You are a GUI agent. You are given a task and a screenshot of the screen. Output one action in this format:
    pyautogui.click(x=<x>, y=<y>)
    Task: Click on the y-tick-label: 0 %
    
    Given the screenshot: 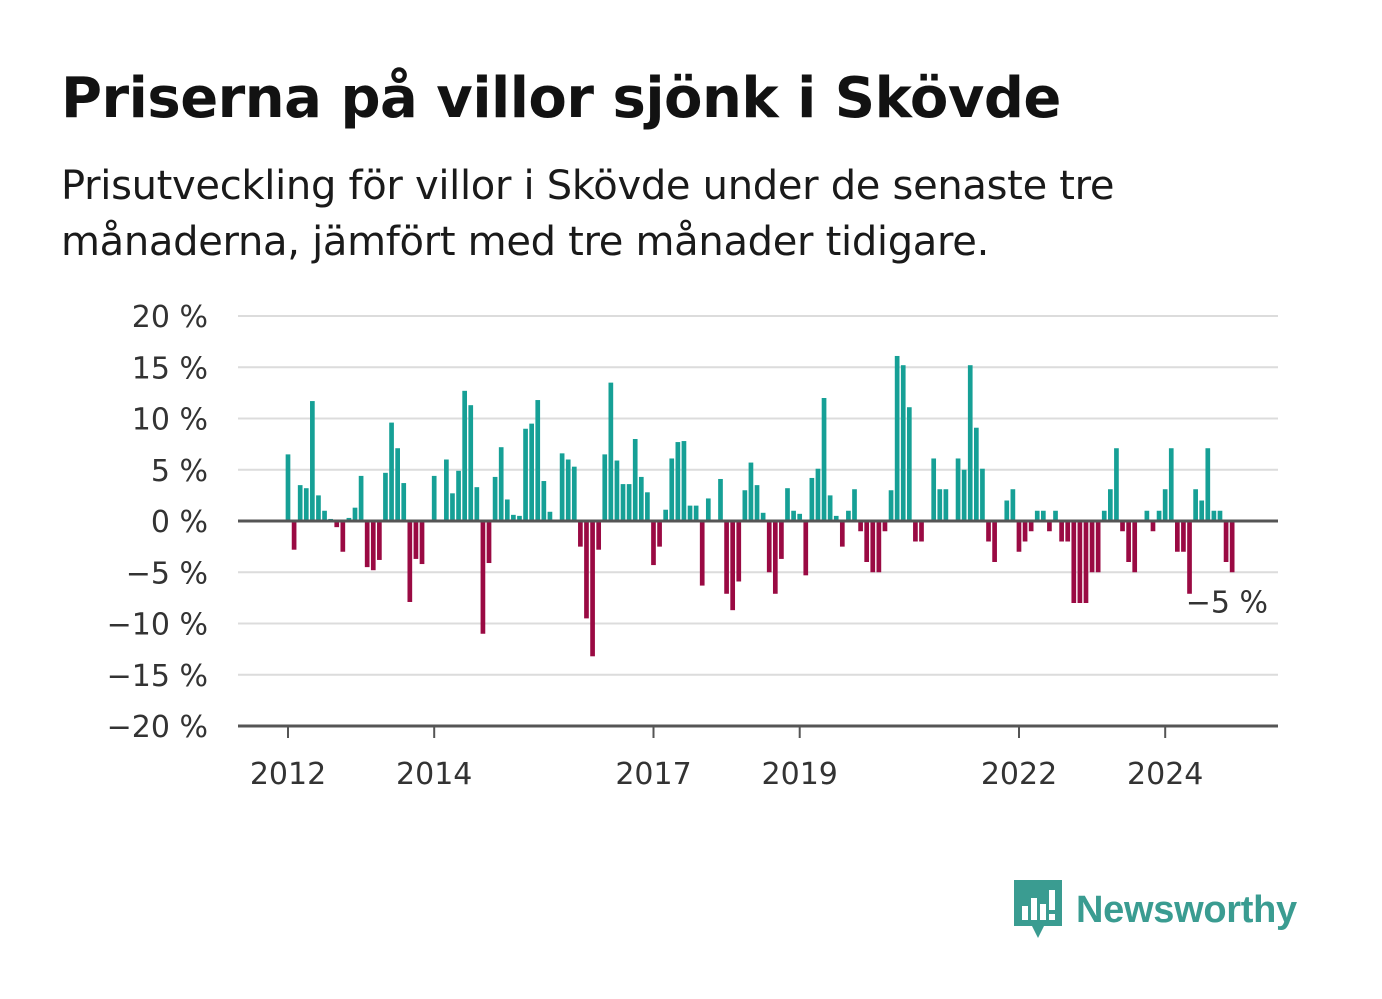 What is the action you would take?
    pyautogui.click(x=179, y=522)
    